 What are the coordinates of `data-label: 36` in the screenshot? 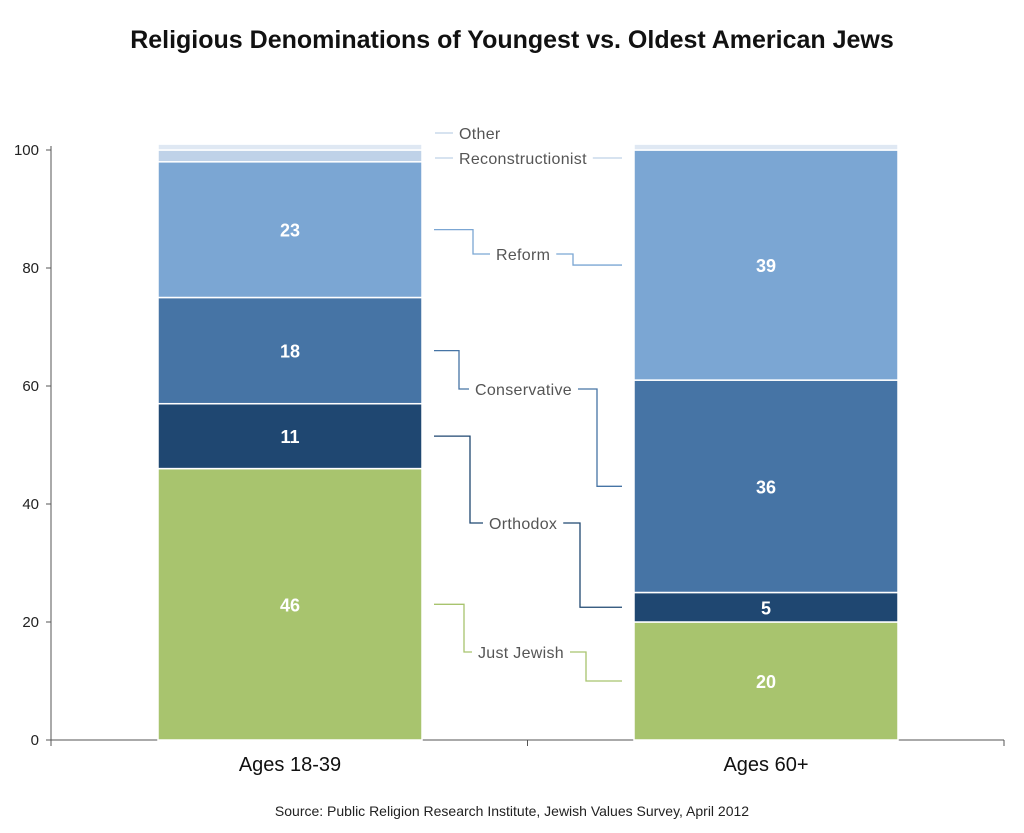 It's located at (766, 487).